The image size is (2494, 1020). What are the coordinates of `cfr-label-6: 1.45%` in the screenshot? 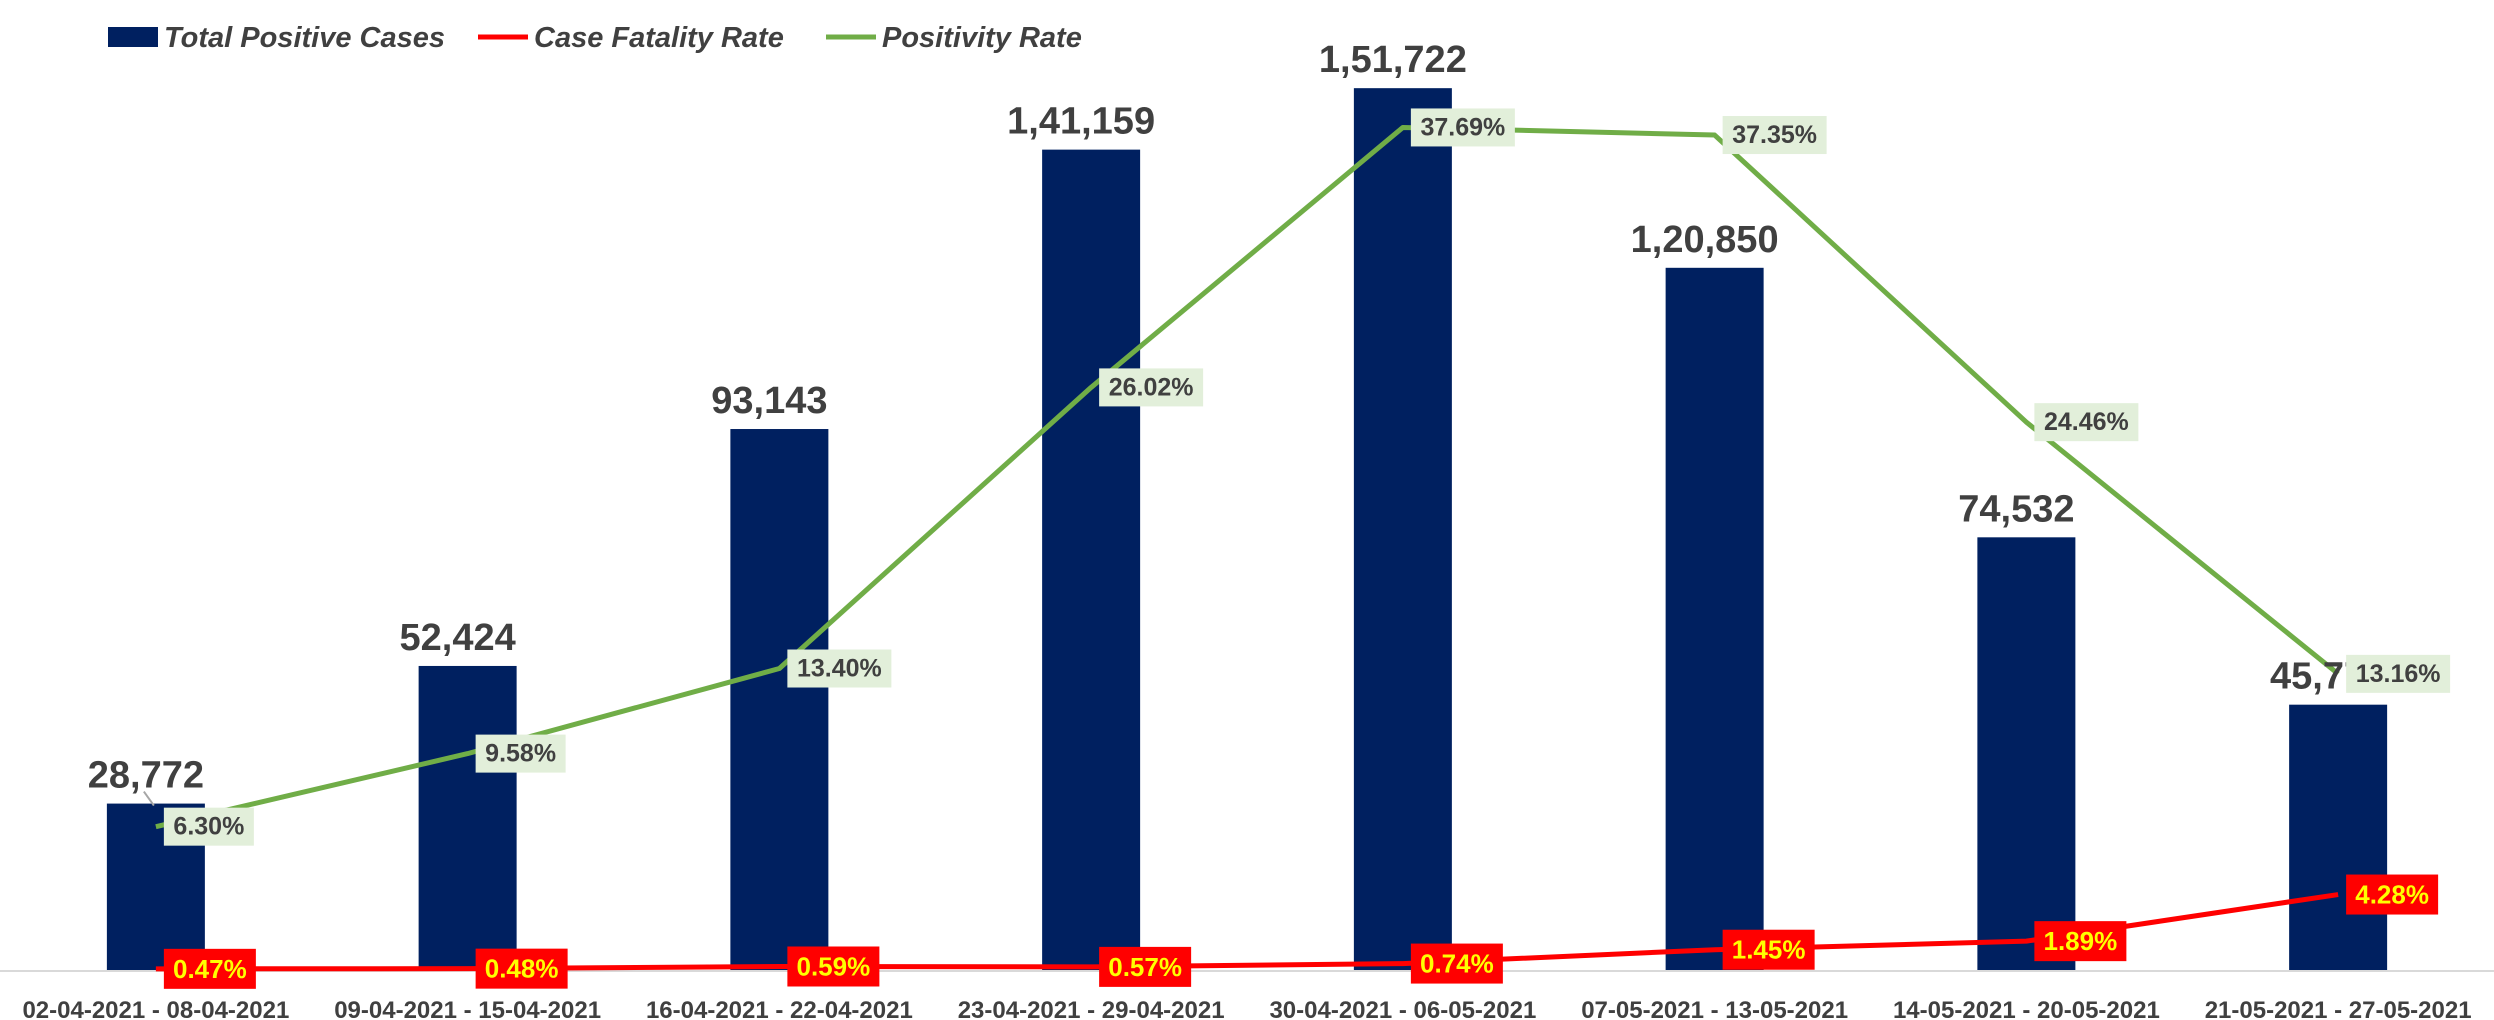 It's located at (1769, 950).